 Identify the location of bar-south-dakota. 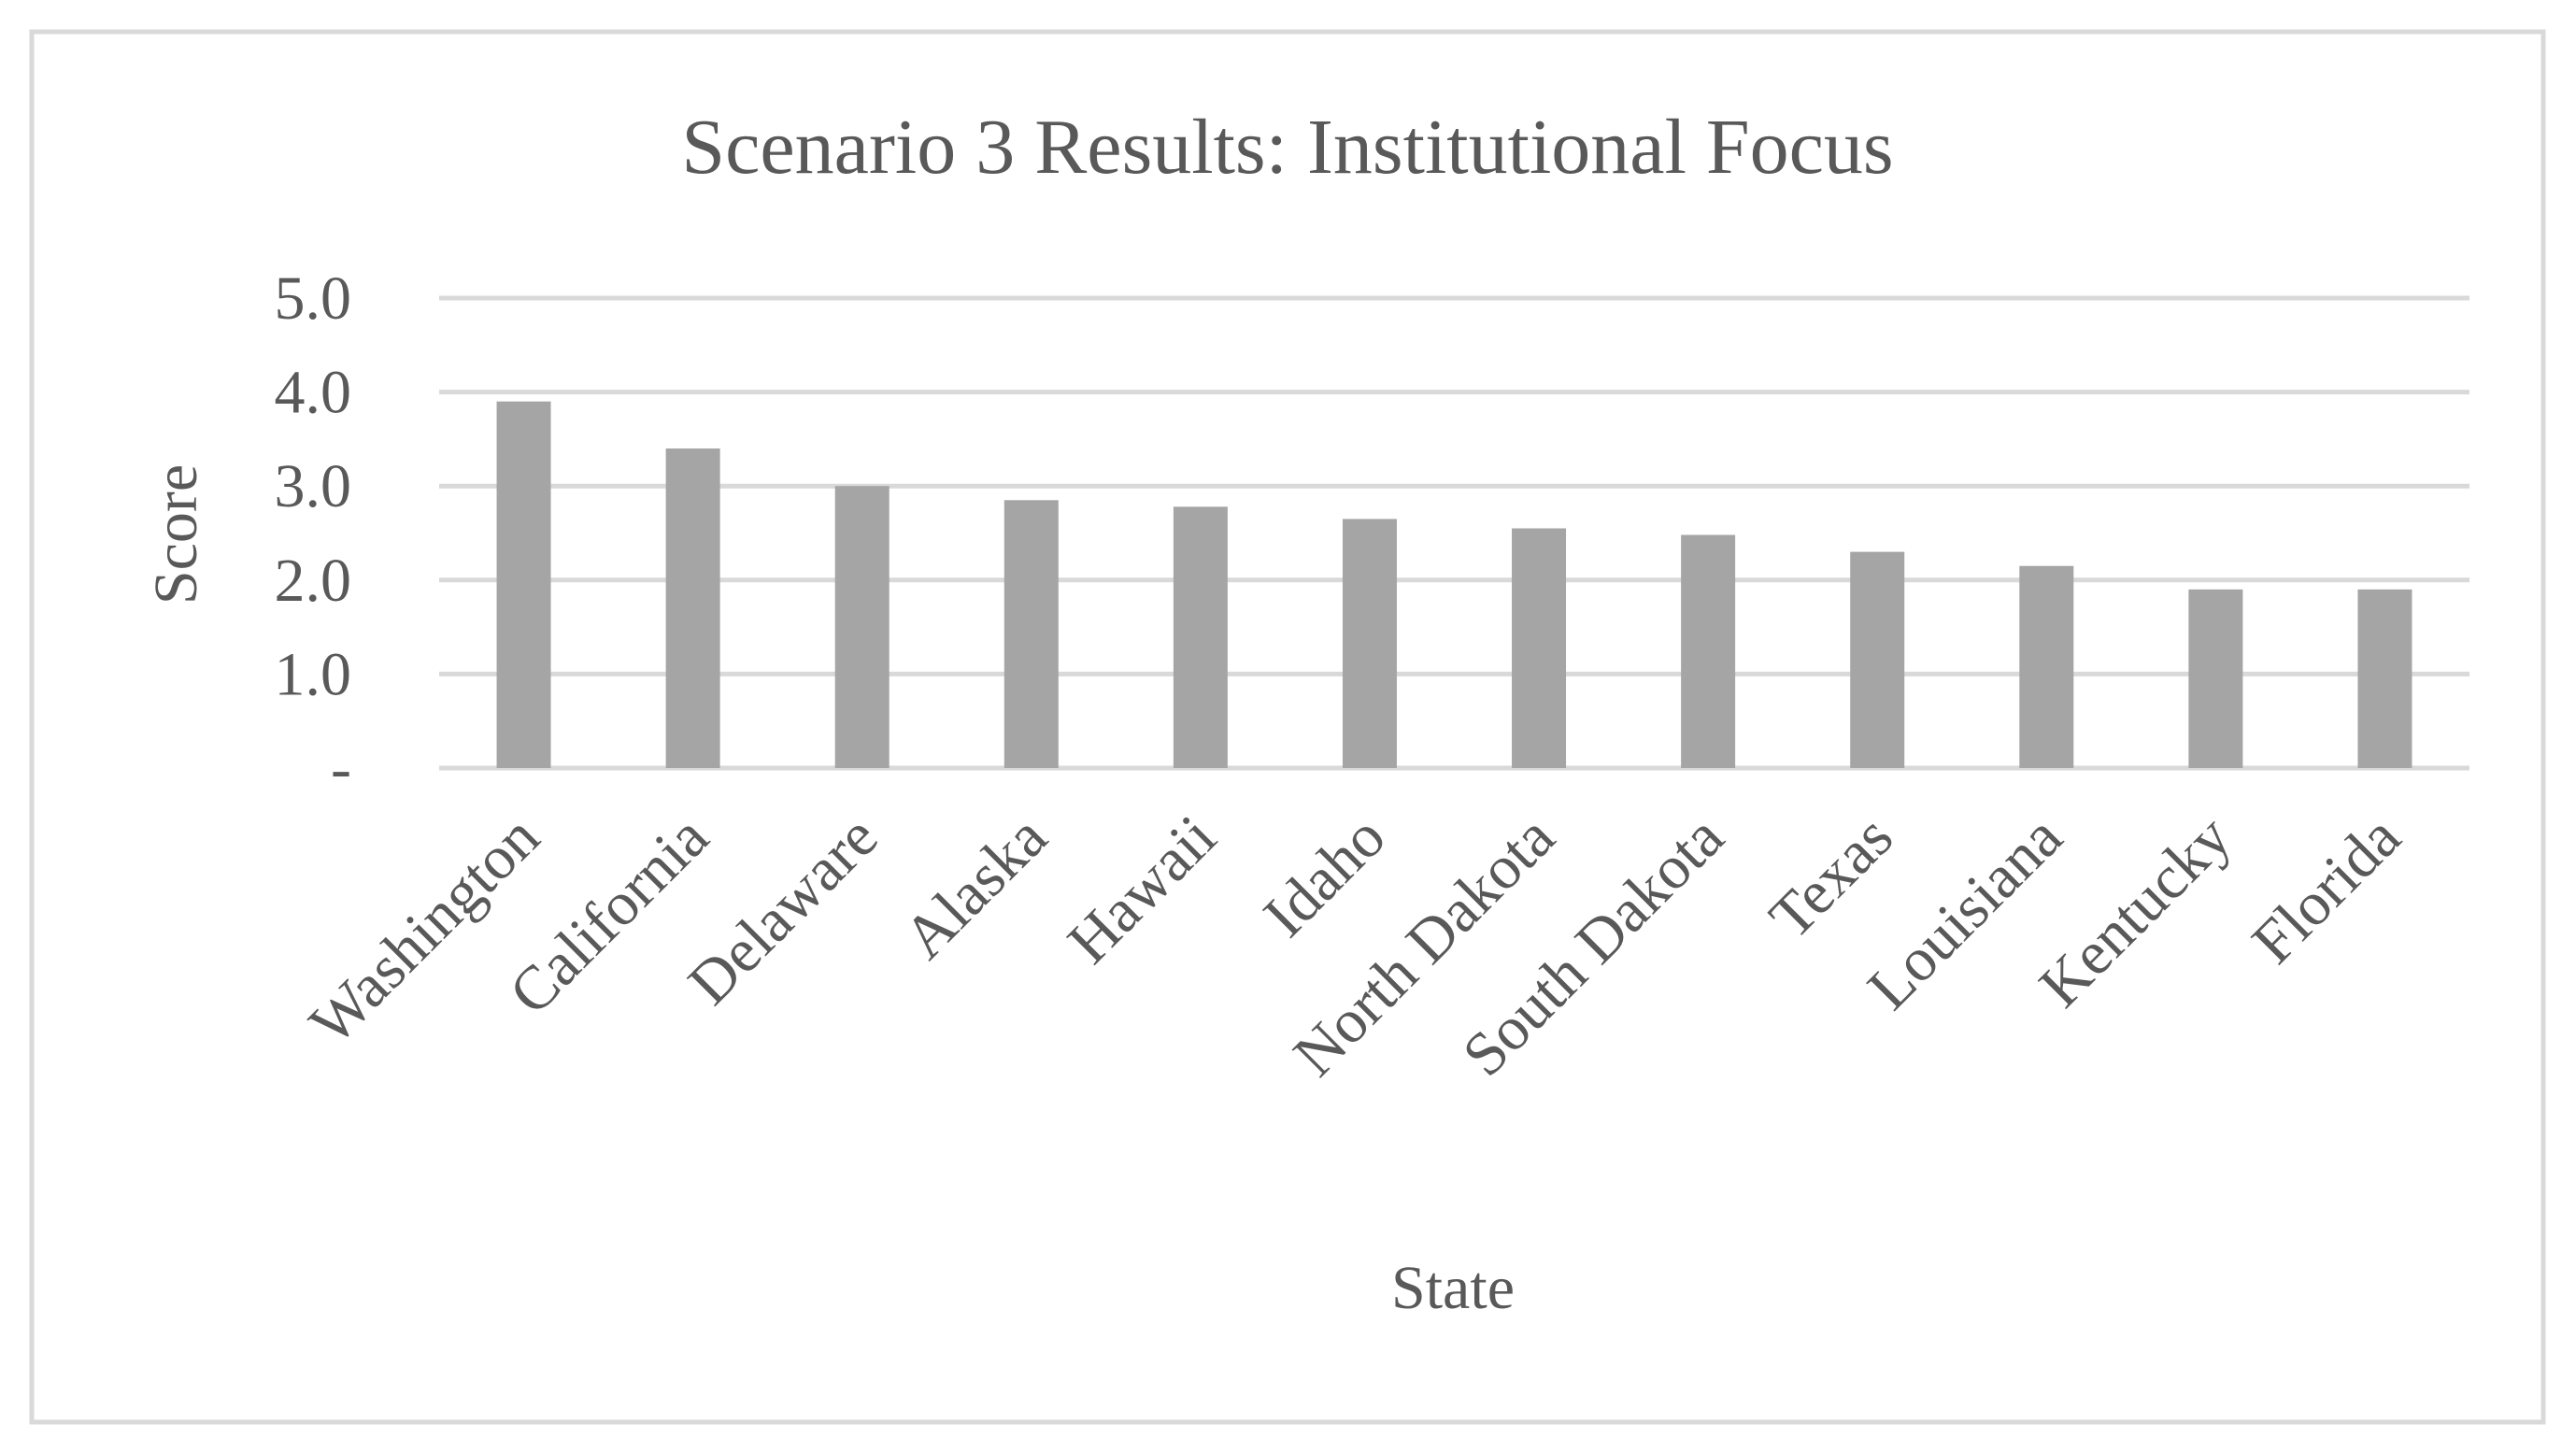
(1708, 651).